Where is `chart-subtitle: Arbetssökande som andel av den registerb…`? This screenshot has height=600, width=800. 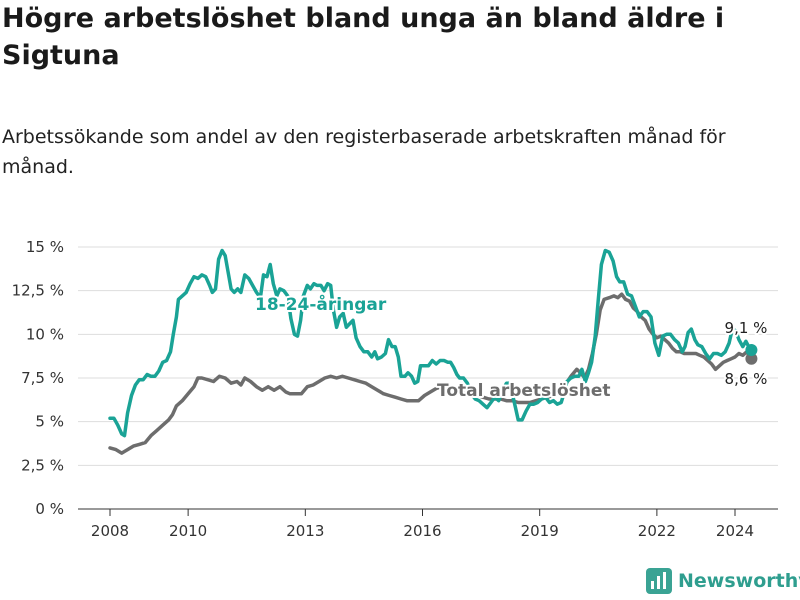
chart-subtitle: Arbetssökande som andel av den registerb… is located at coordinates (364, 152).